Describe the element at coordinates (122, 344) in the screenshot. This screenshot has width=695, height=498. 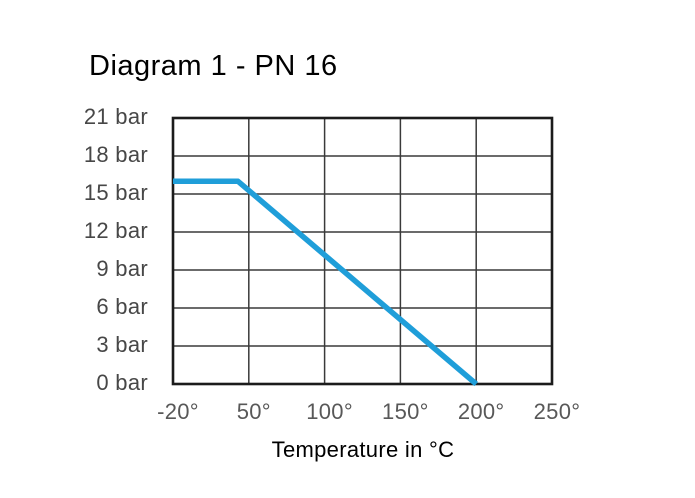
I see `y-tick-label: 3 bar` at that location.